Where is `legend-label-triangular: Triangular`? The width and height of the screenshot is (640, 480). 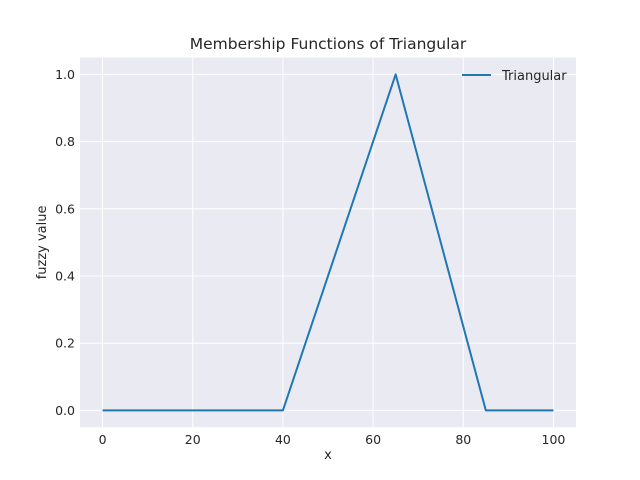
legend-label-triangular: Triangular is located at coordinates (534, 76).